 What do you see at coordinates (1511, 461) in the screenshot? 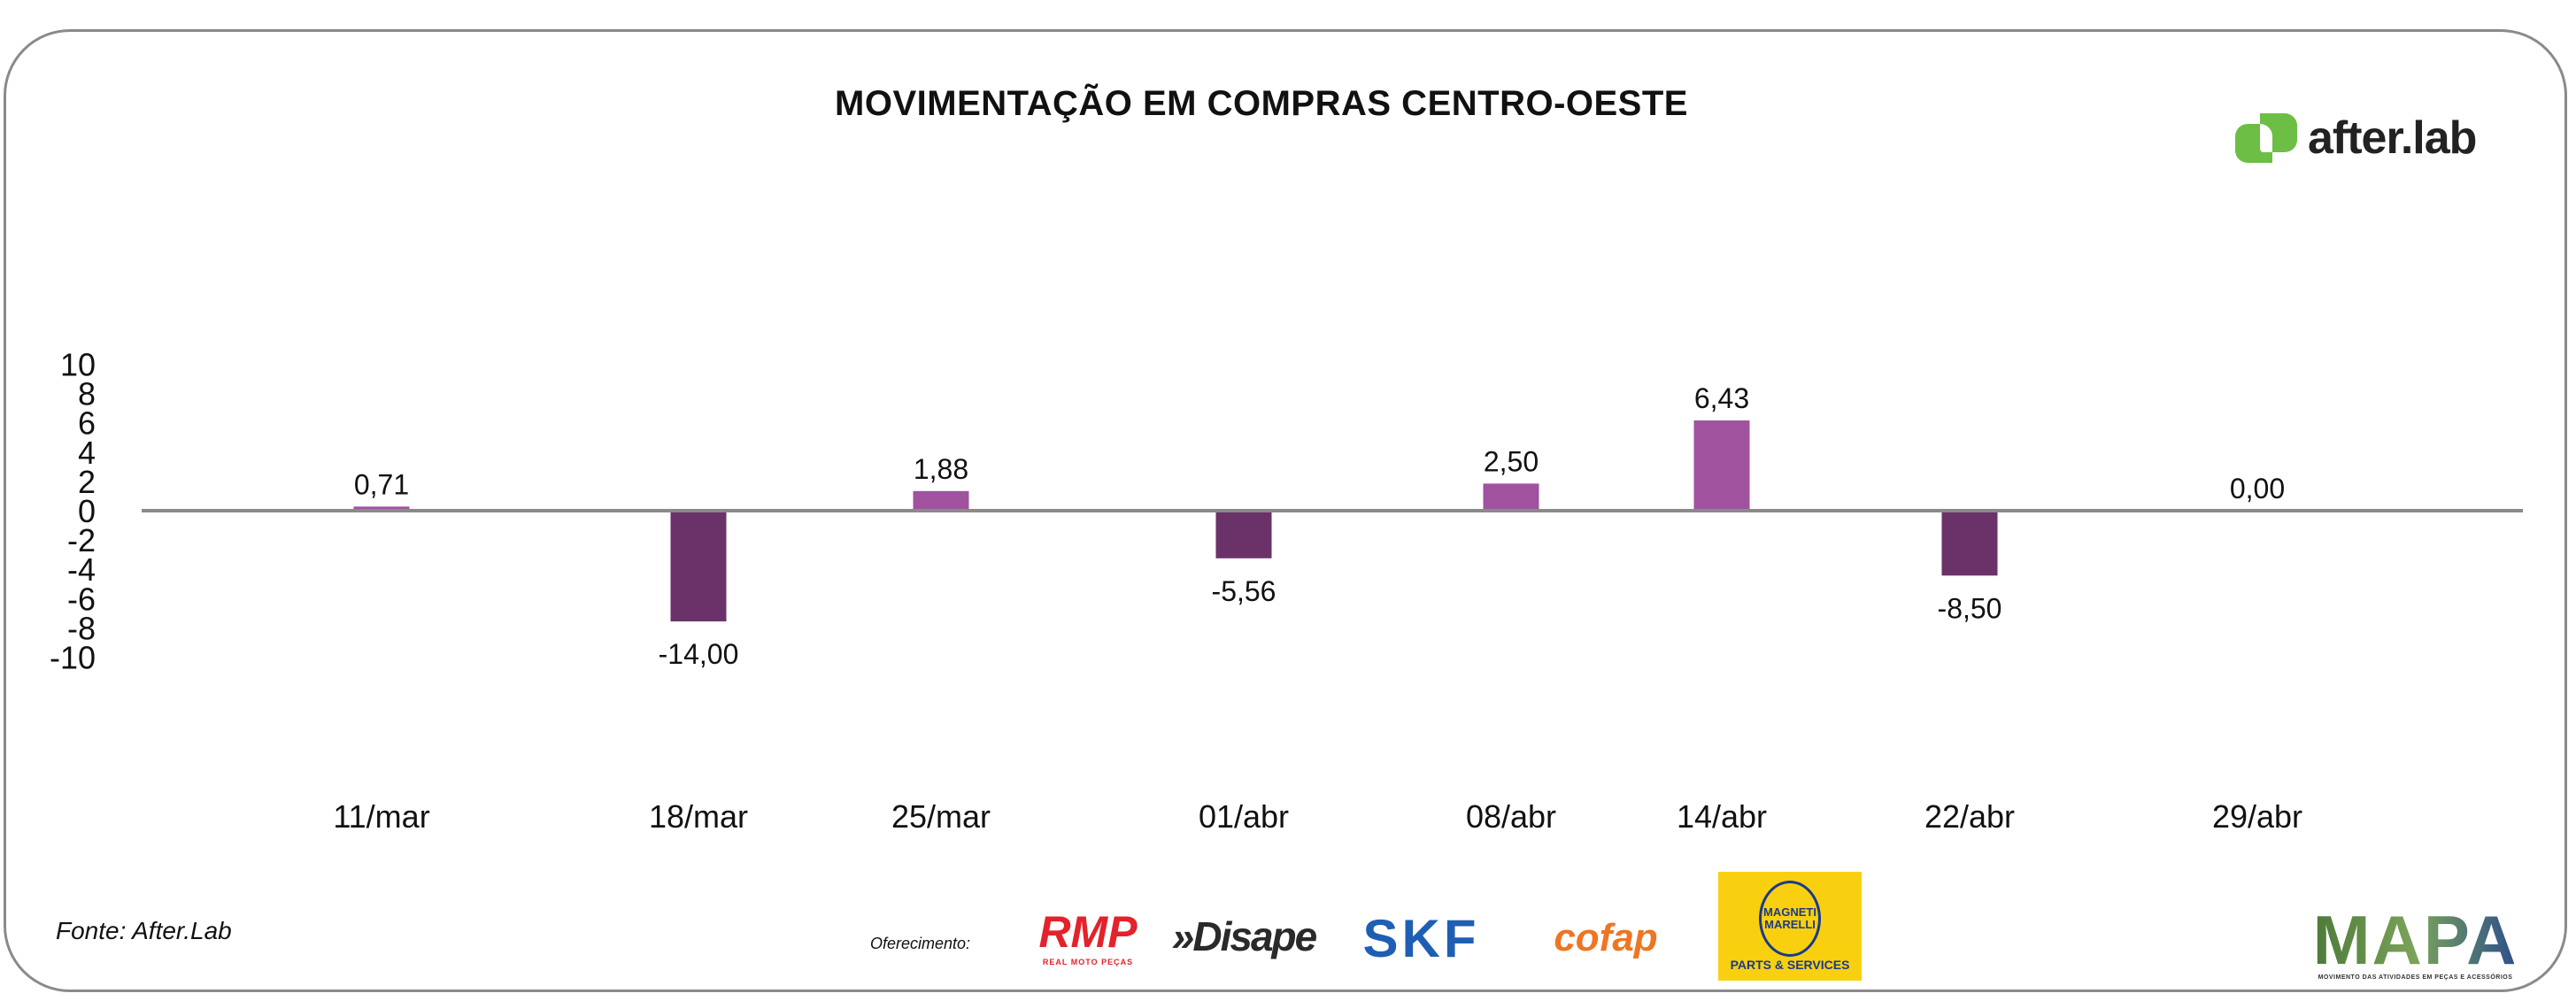
I see `data-label: 2,50` at bounding box center [1511, 461].